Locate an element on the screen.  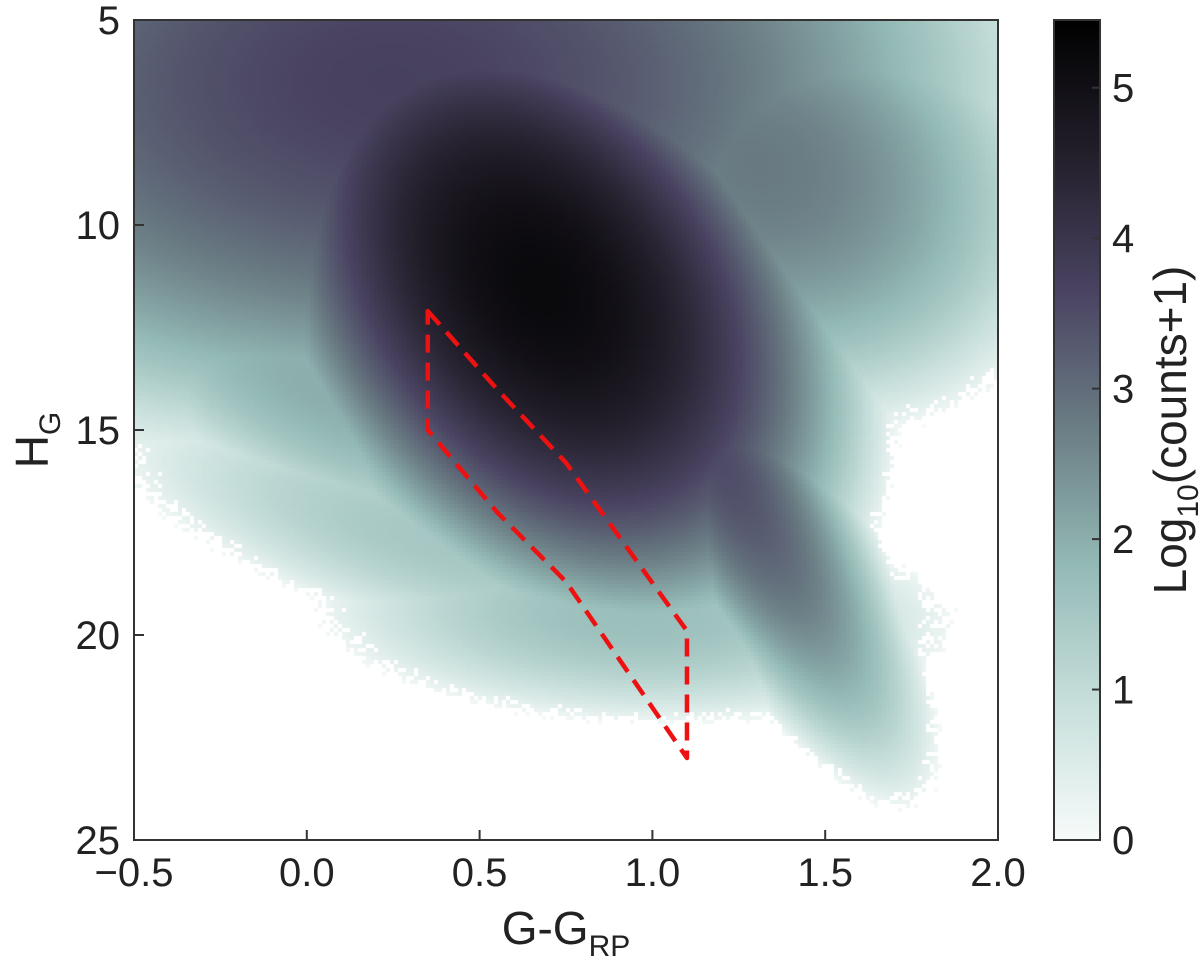
colorbar-label-main: Log is located at coordinates (1170, 556).